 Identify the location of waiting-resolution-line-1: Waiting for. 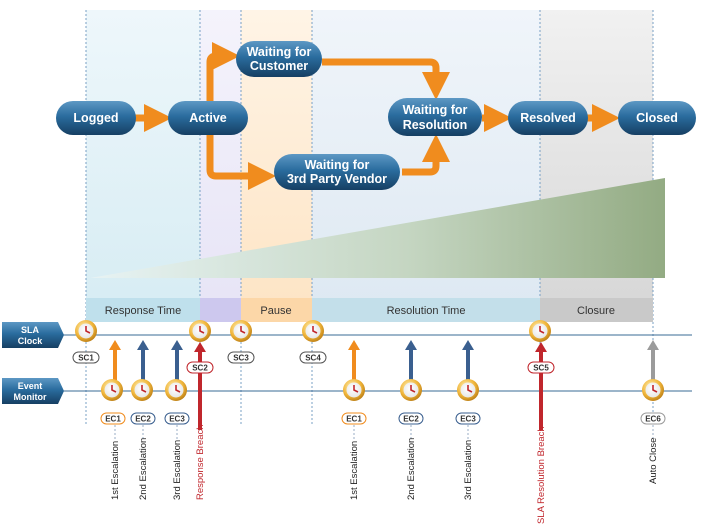
(435, 110).